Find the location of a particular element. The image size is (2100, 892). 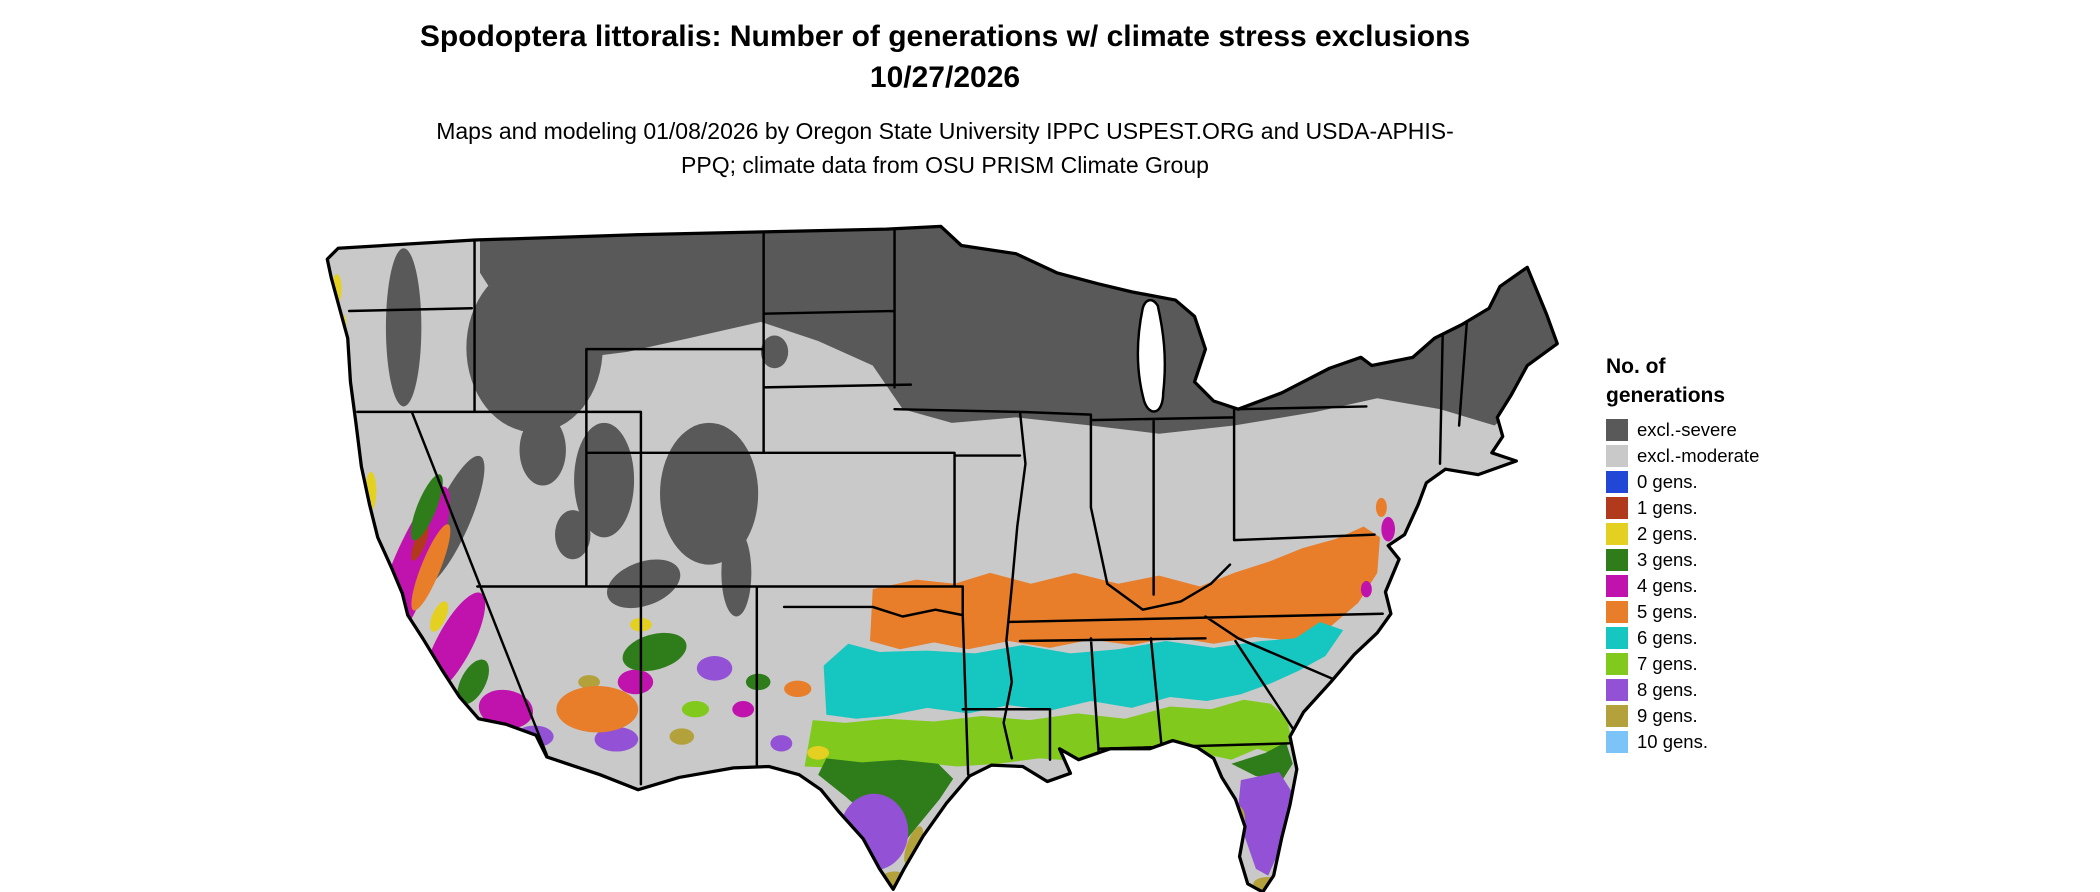

legend-item: 2 gens. is located at coordinates (1682, 534).